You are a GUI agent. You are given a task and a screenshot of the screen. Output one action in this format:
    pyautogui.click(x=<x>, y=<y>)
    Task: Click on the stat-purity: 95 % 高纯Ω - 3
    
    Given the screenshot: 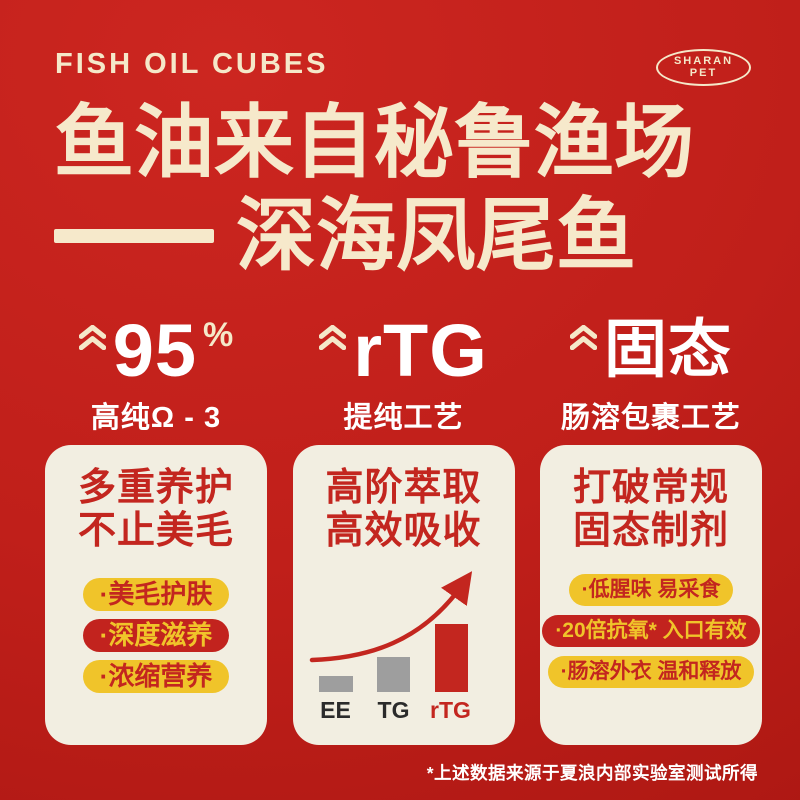 What is the action you would take?
    pyautogui.click(x=156, y=372)
    